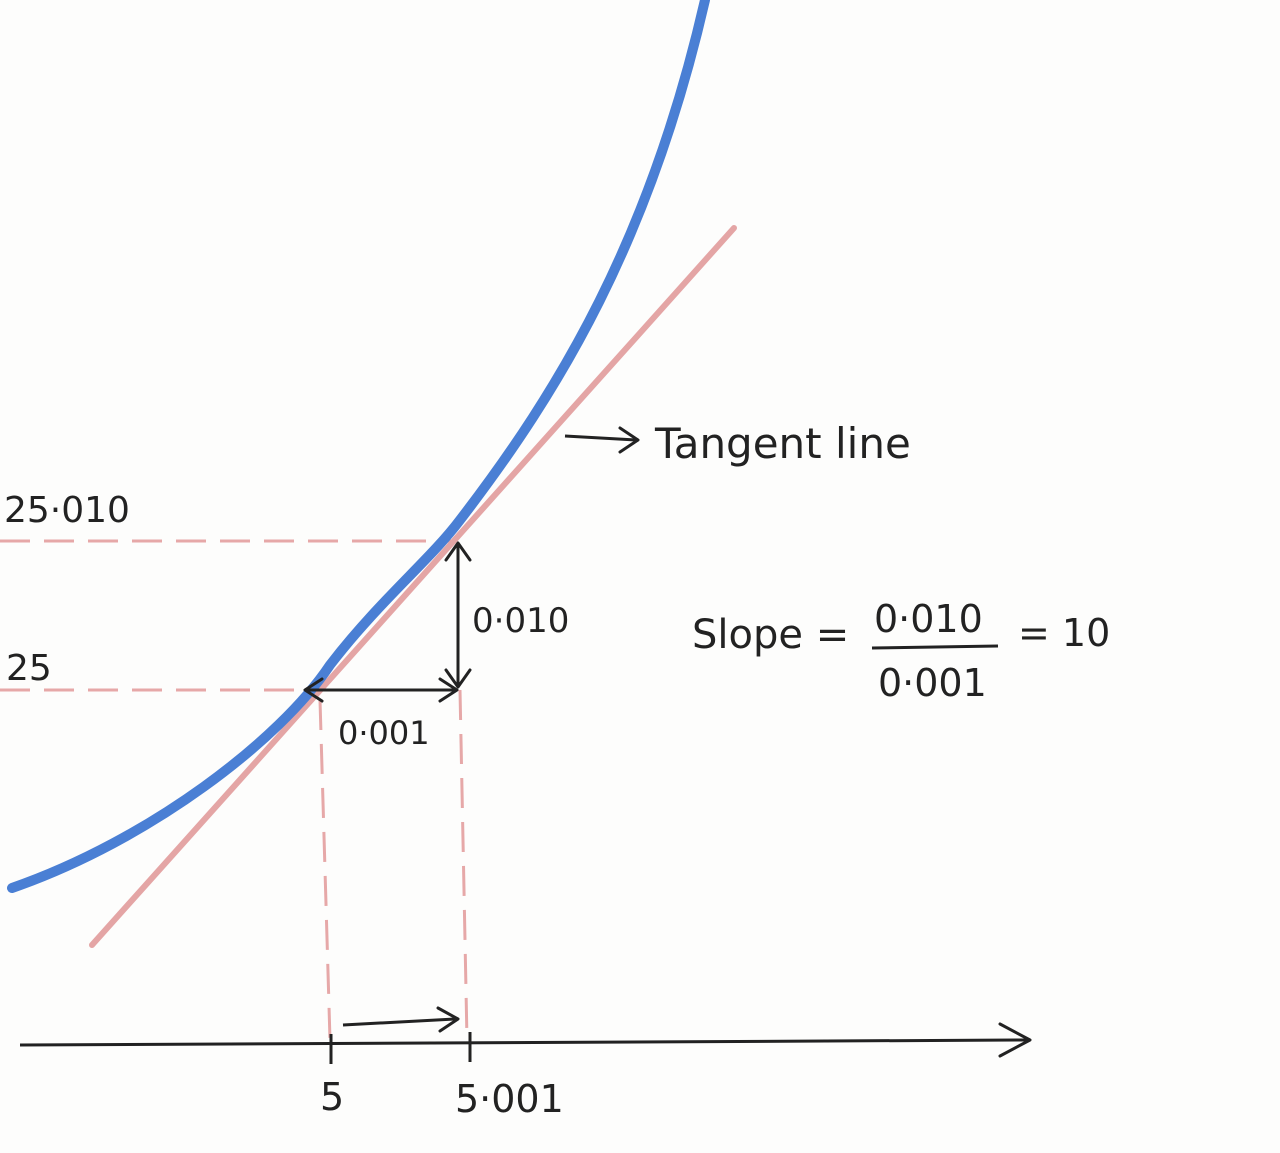  Describe the element at coordinates (313, 690) in the screenshot. I see `run-arrowhead-left` at that location.